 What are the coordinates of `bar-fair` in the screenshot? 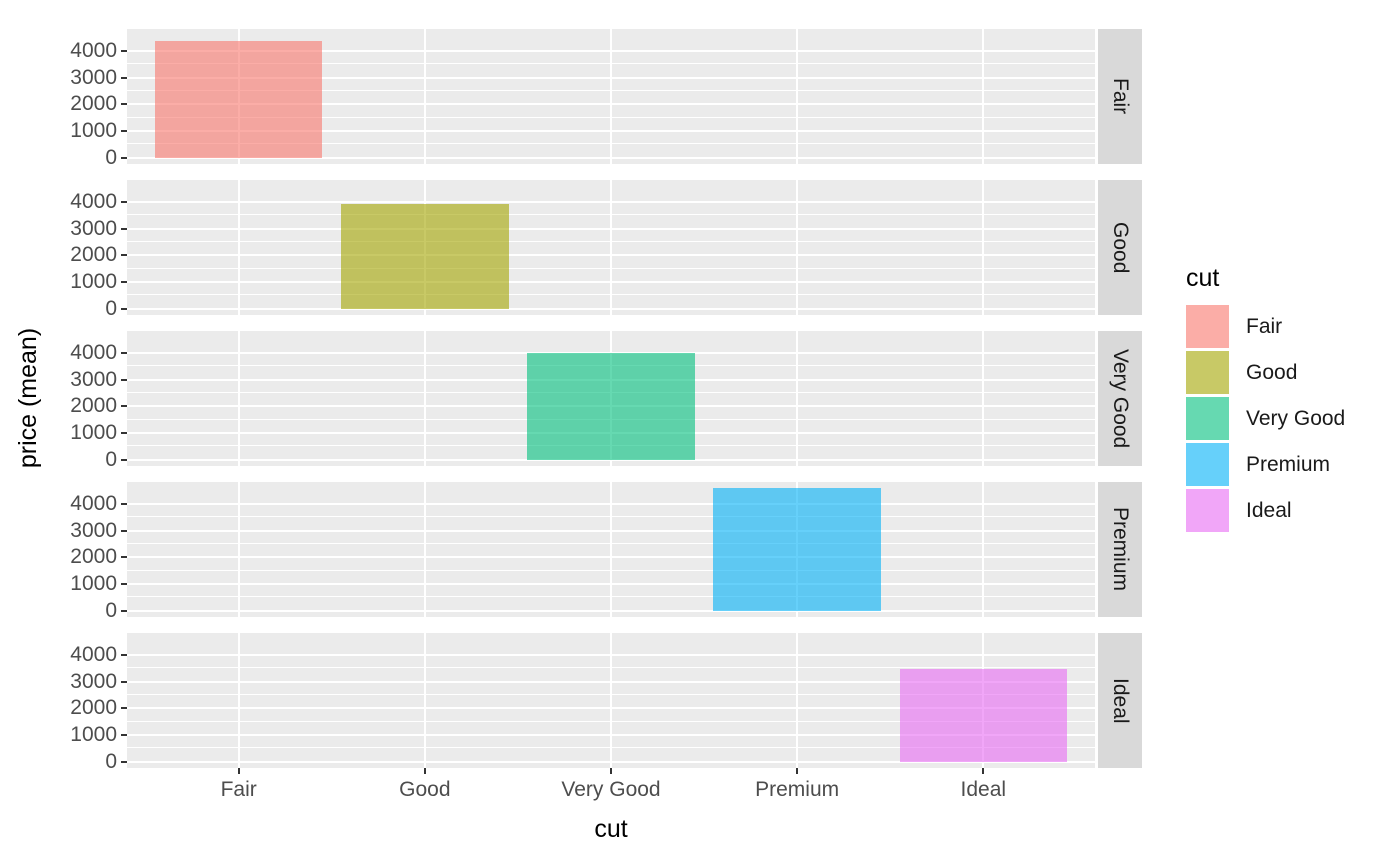 It's located at (238, 99).